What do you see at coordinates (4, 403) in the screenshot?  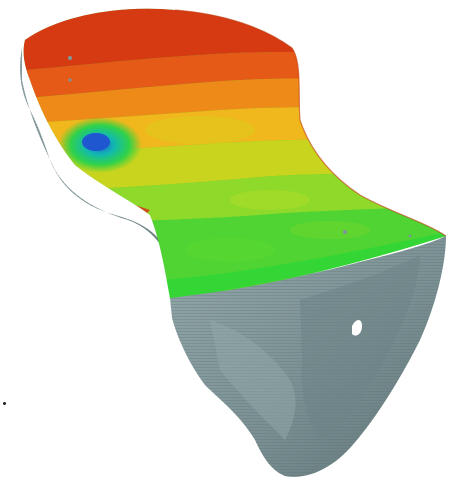 I see `stray-dot` at bounding box center [4, 403].